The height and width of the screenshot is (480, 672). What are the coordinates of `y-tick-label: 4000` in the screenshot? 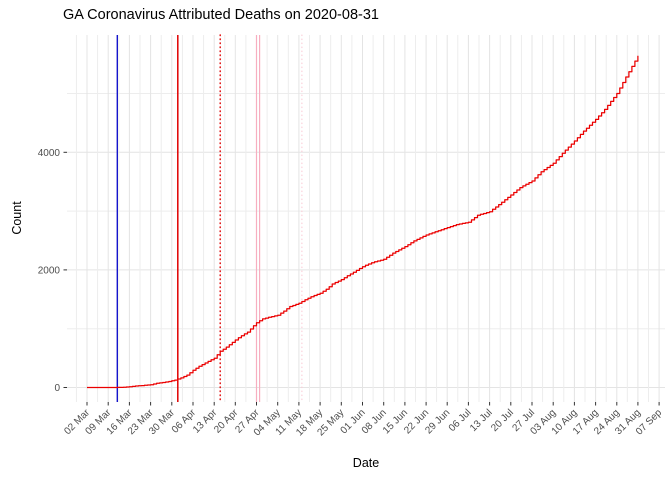 It's located at (49, 153).